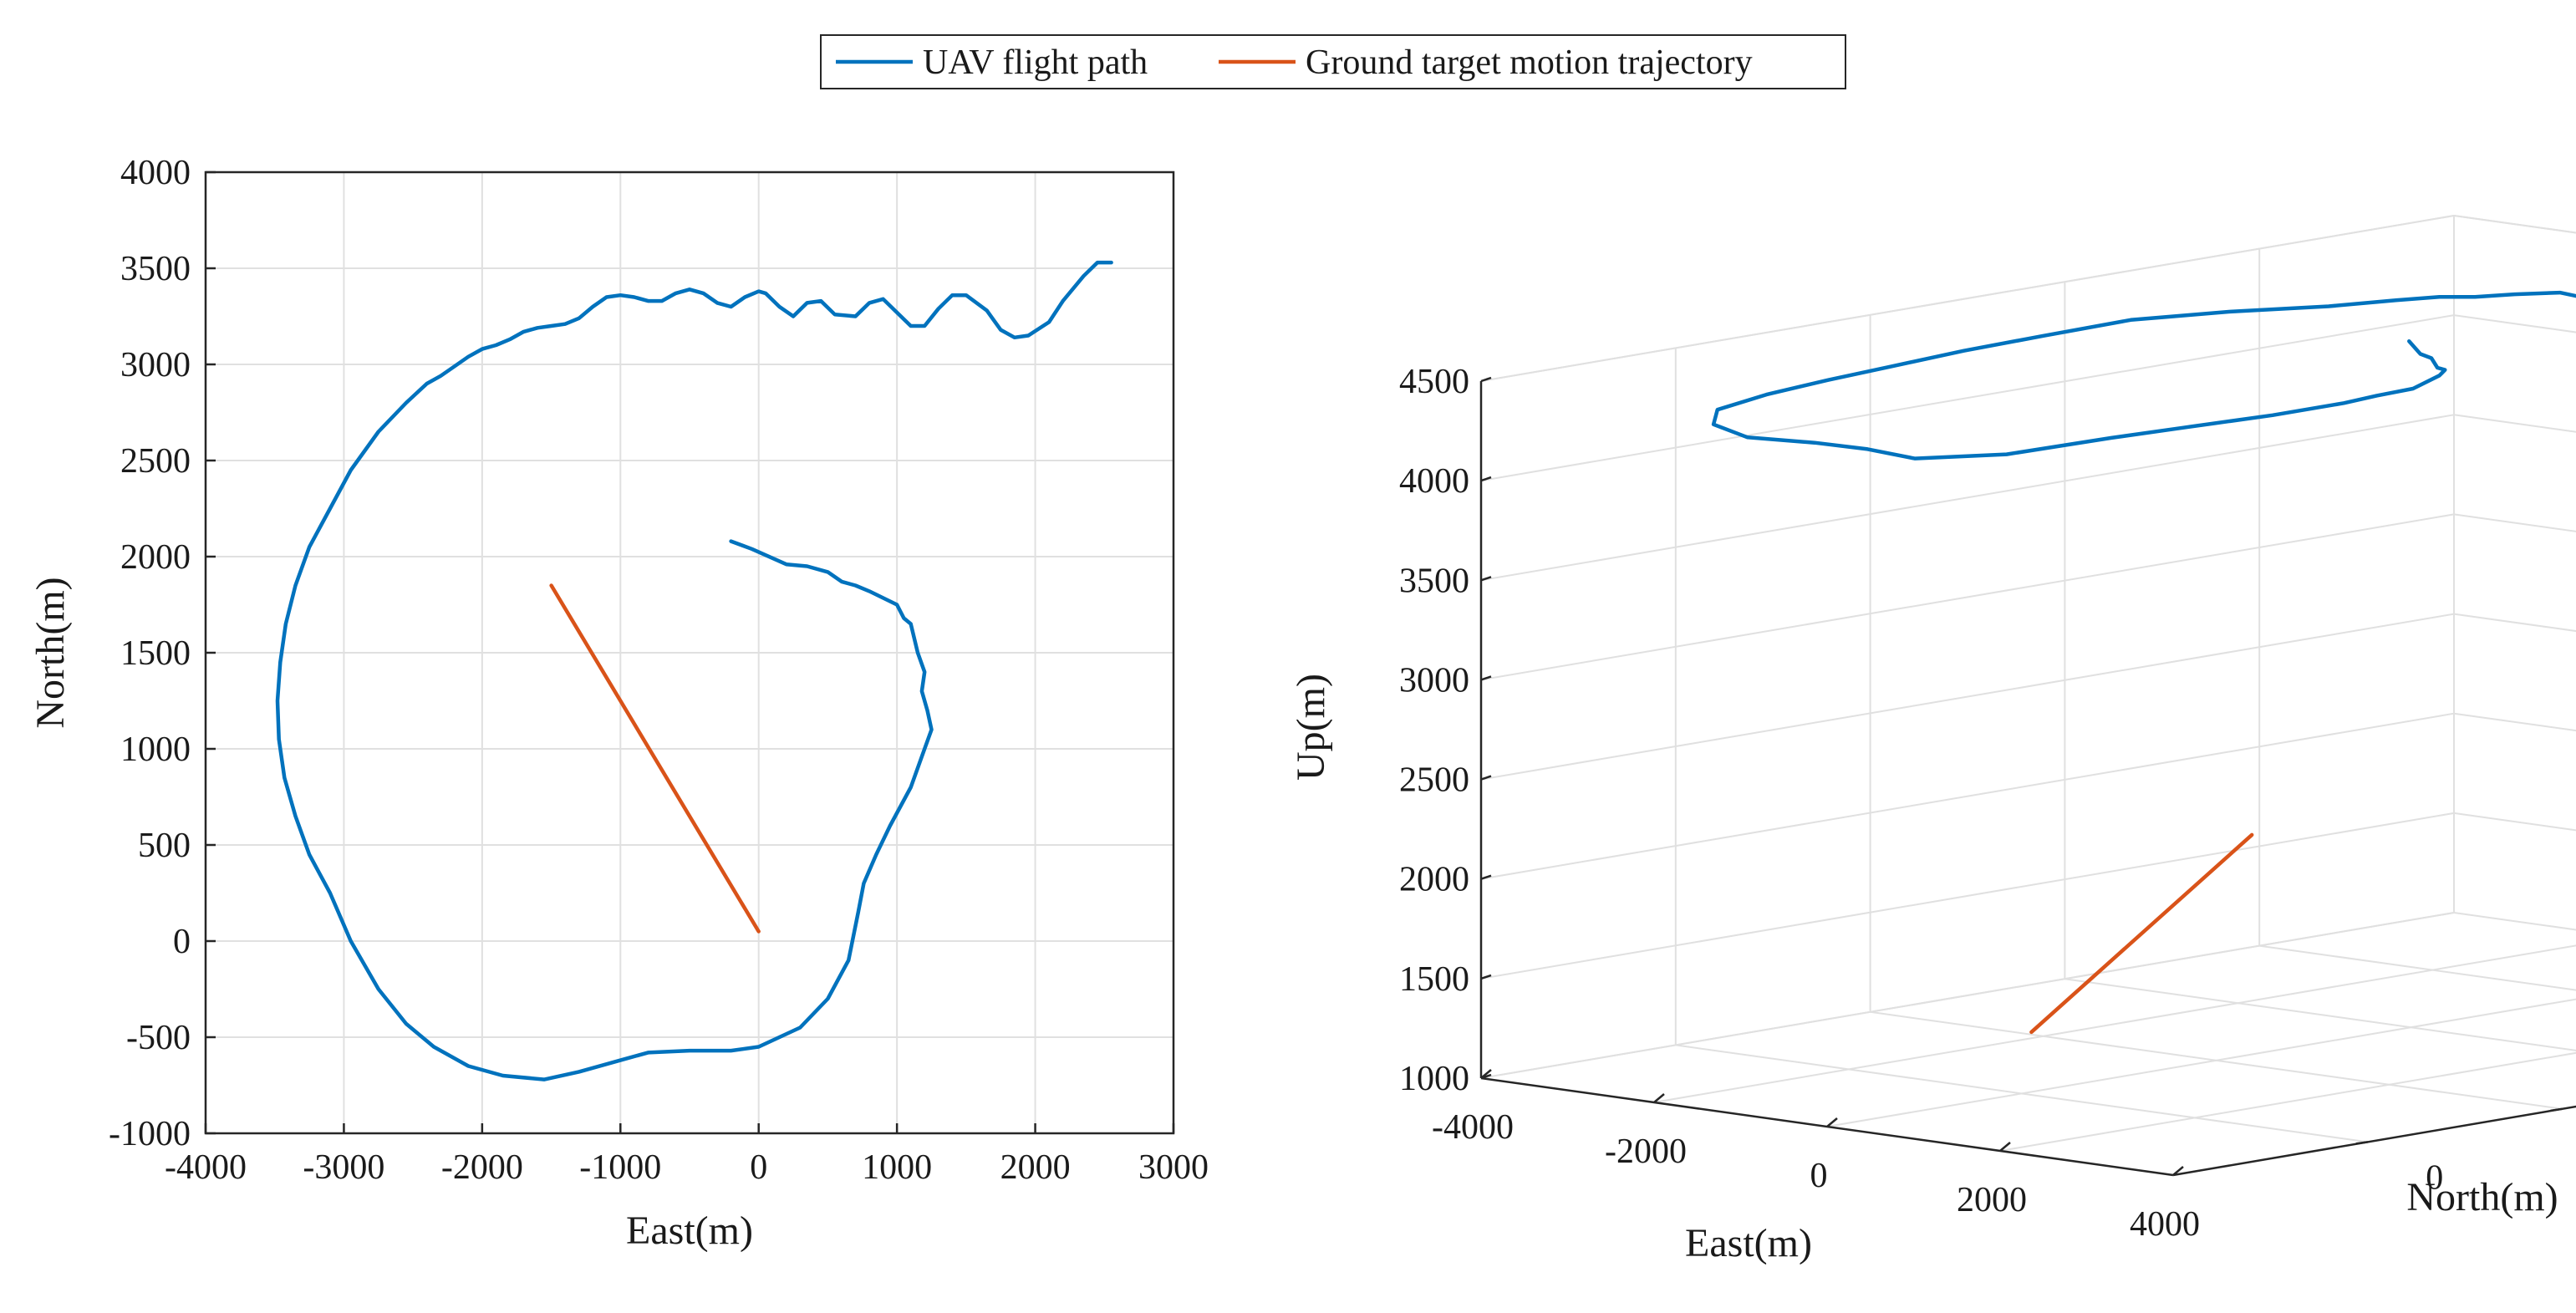 Image resolution: width=2576 pixels, height=1313 pixels. Describe the element at coordinates (50, 652) in the screenshot. I see `plot-2d-ylabel: North(m)` at that location.